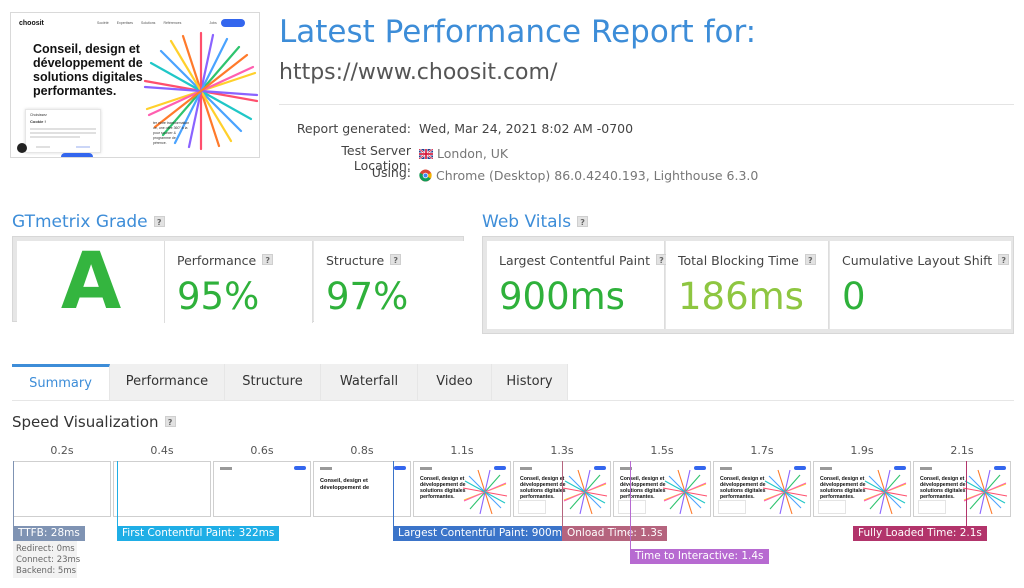 The height and width of the screenshot is (588, 1024). Describe the element at coordinates (483, 533) in the screenshot. I see `lcp-marker: Largest Contentful Paint: 900ms` at that location.